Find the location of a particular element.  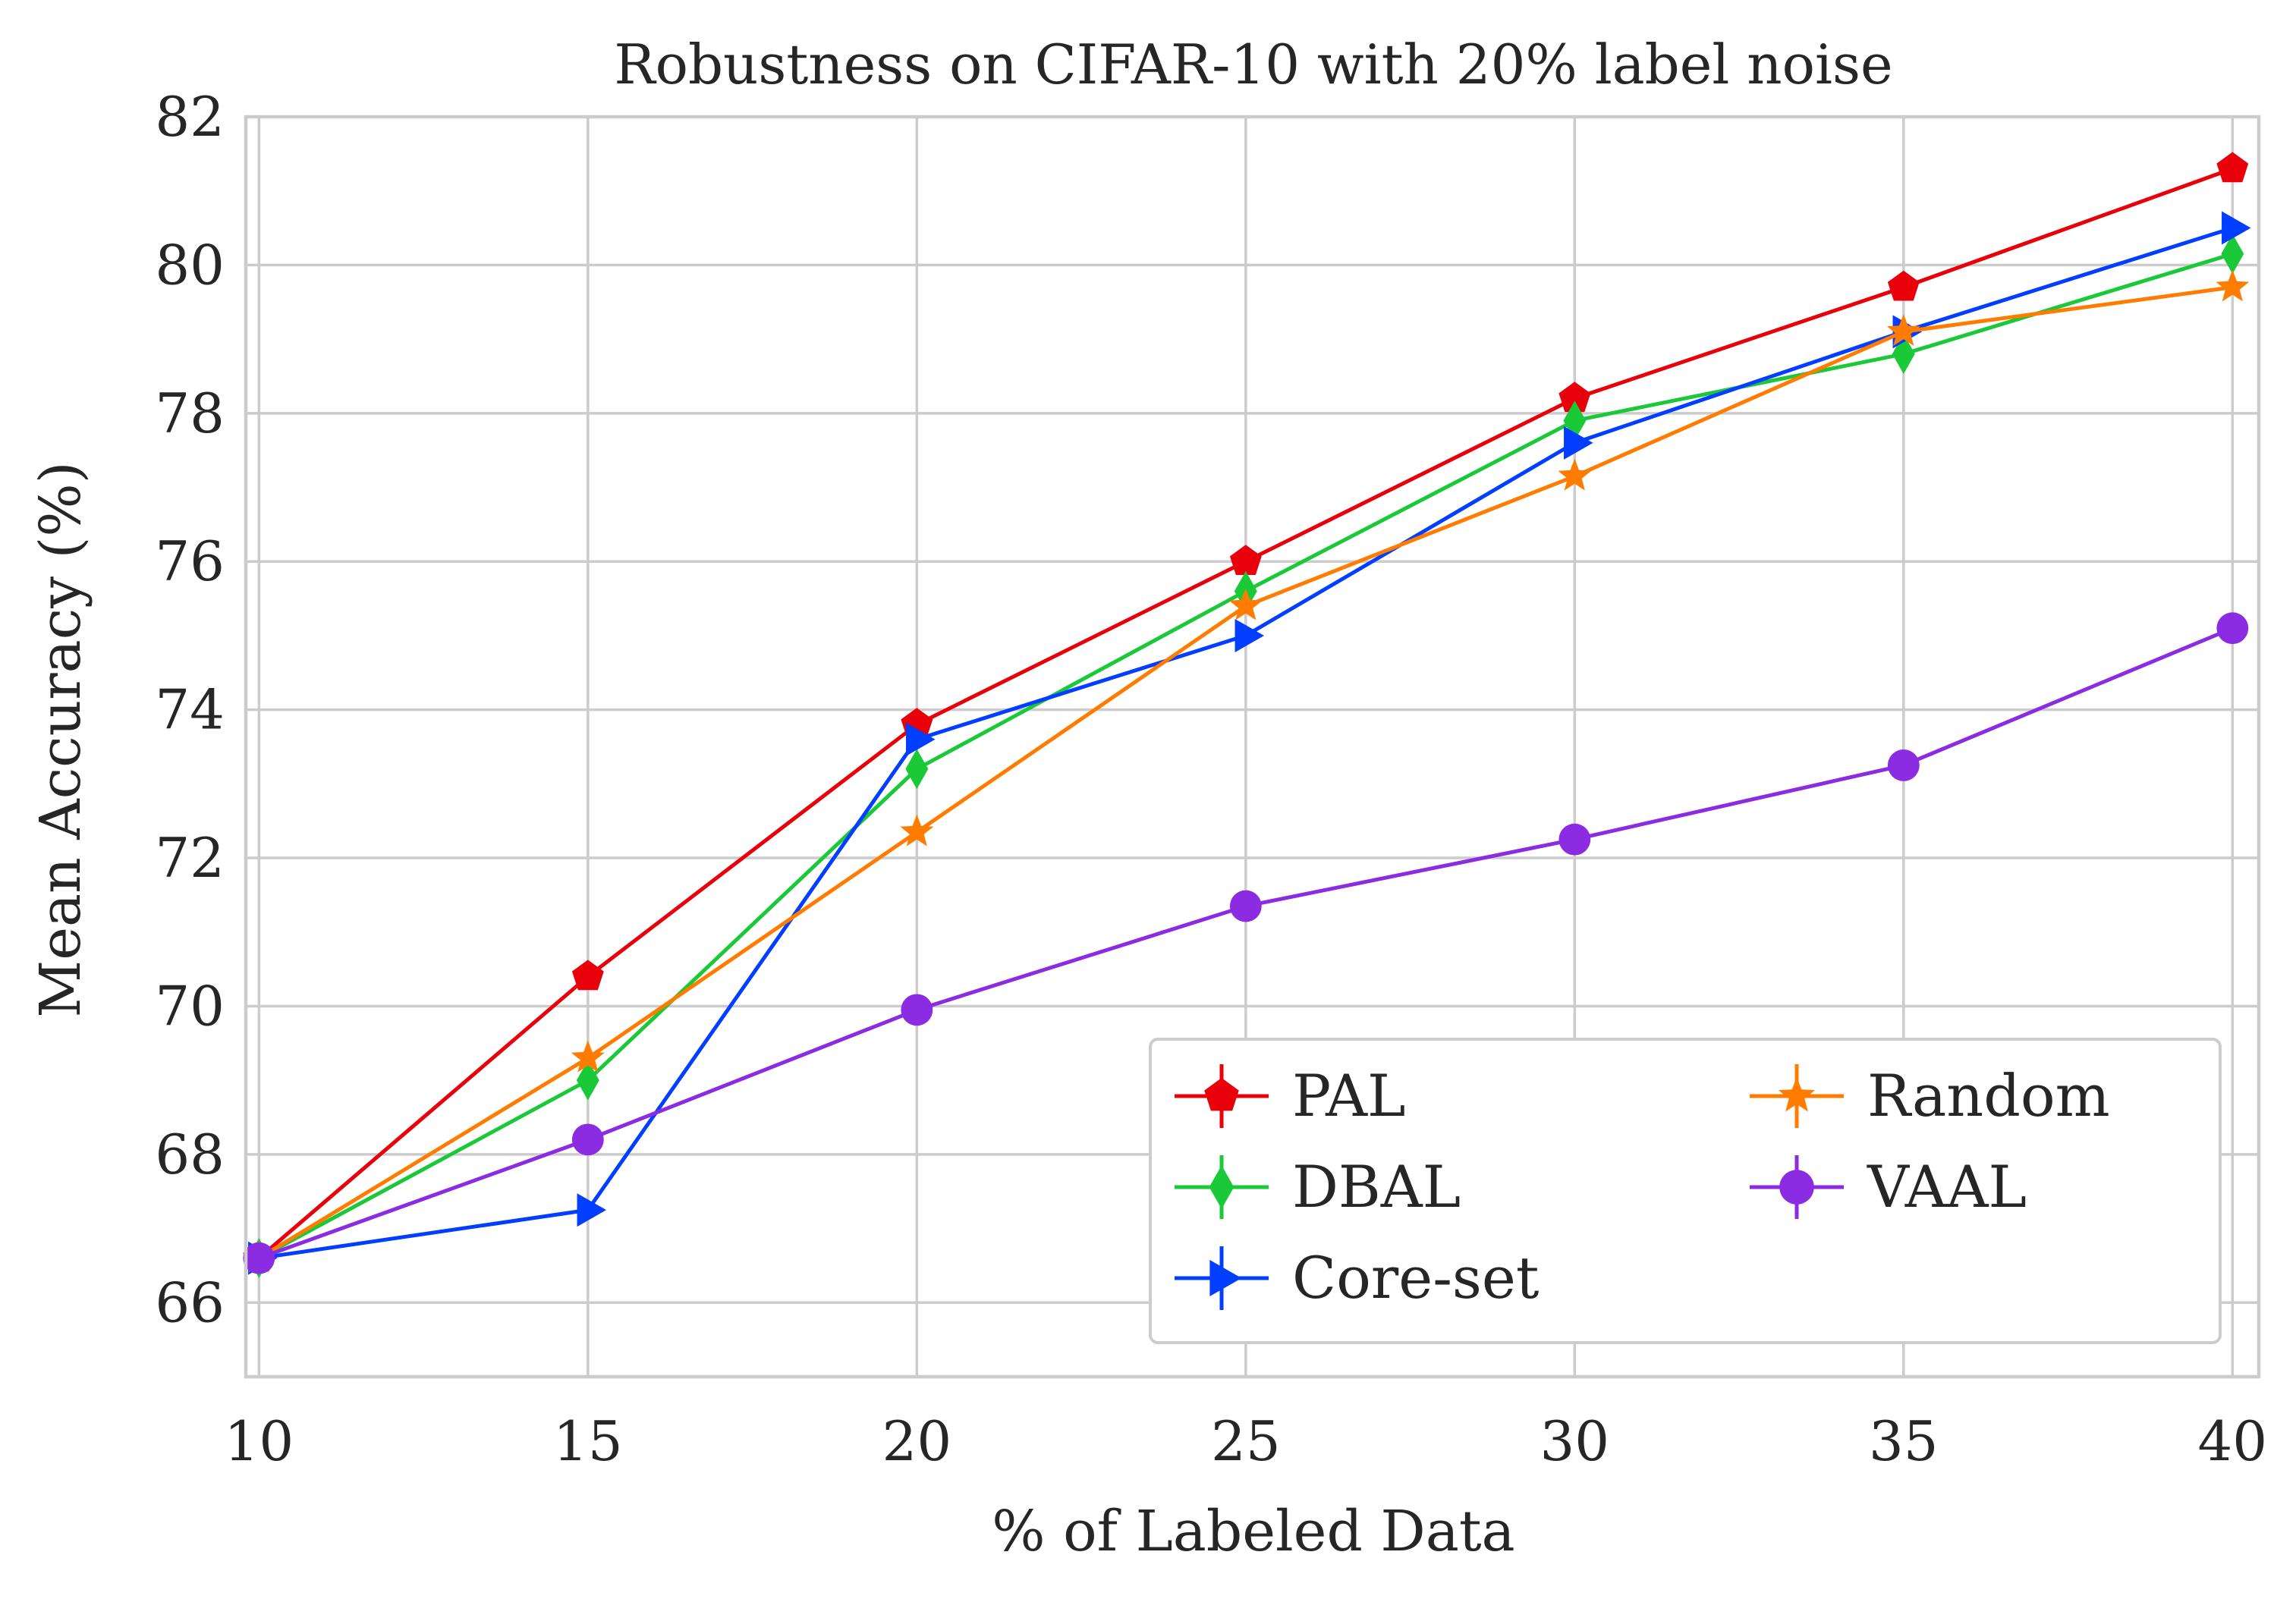

legend-marker-pal is located at coordinates (1221, 1094).